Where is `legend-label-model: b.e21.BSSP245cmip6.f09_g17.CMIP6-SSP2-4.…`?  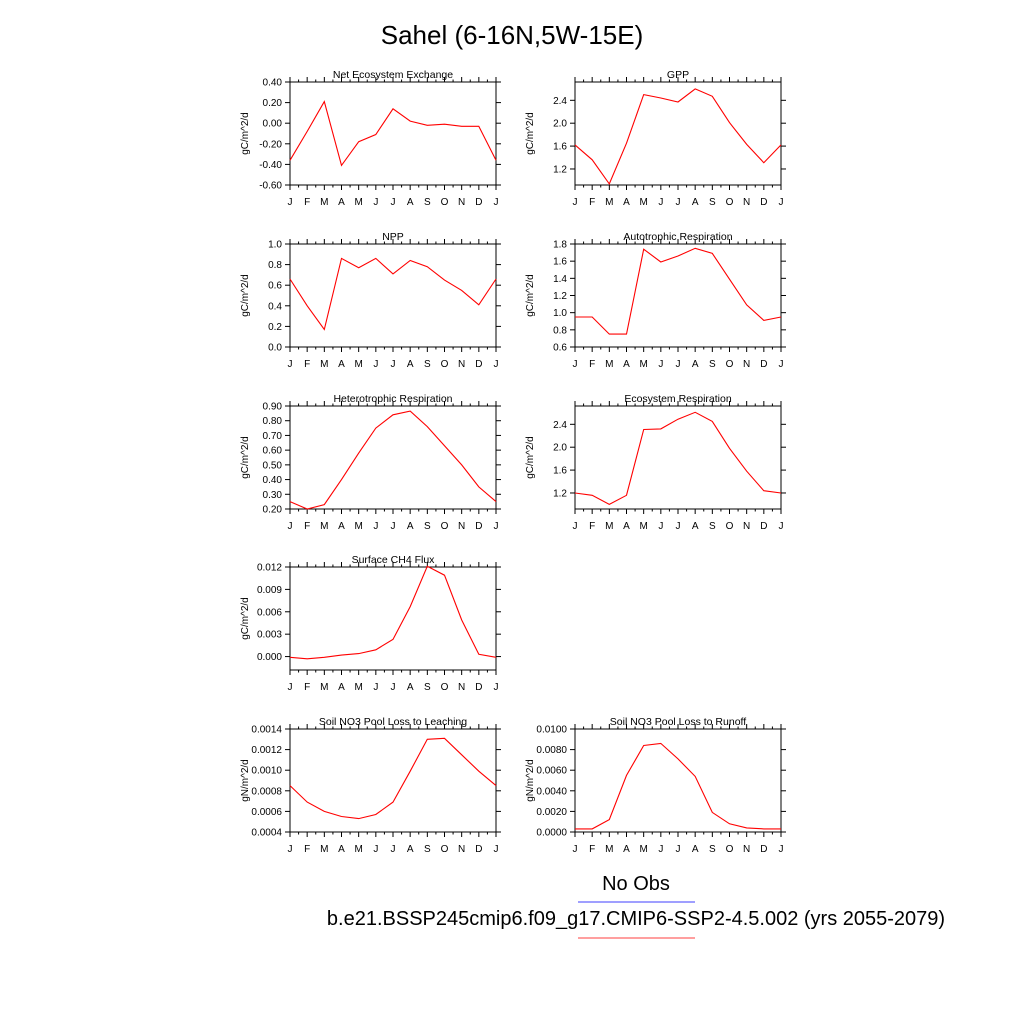
legend-label-model: b.e21.BSSP245cmip6.f09_g17.CMIP6-SSP2-4.… is located at coordinates (636, 919).